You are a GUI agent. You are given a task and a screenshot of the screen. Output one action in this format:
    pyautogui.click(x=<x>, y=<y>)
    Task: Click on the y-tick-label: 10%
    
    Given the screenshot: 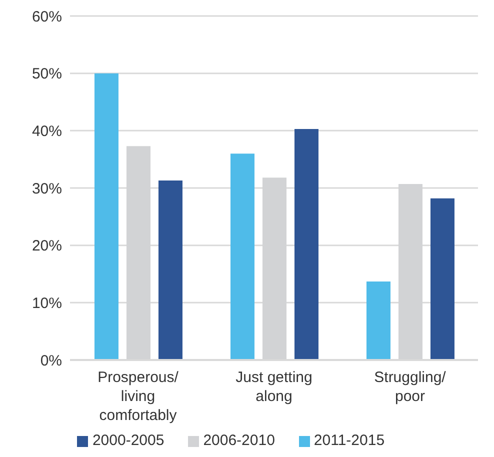 What is the action you would take?
    pyautogui.click(x=47, y=303)
    